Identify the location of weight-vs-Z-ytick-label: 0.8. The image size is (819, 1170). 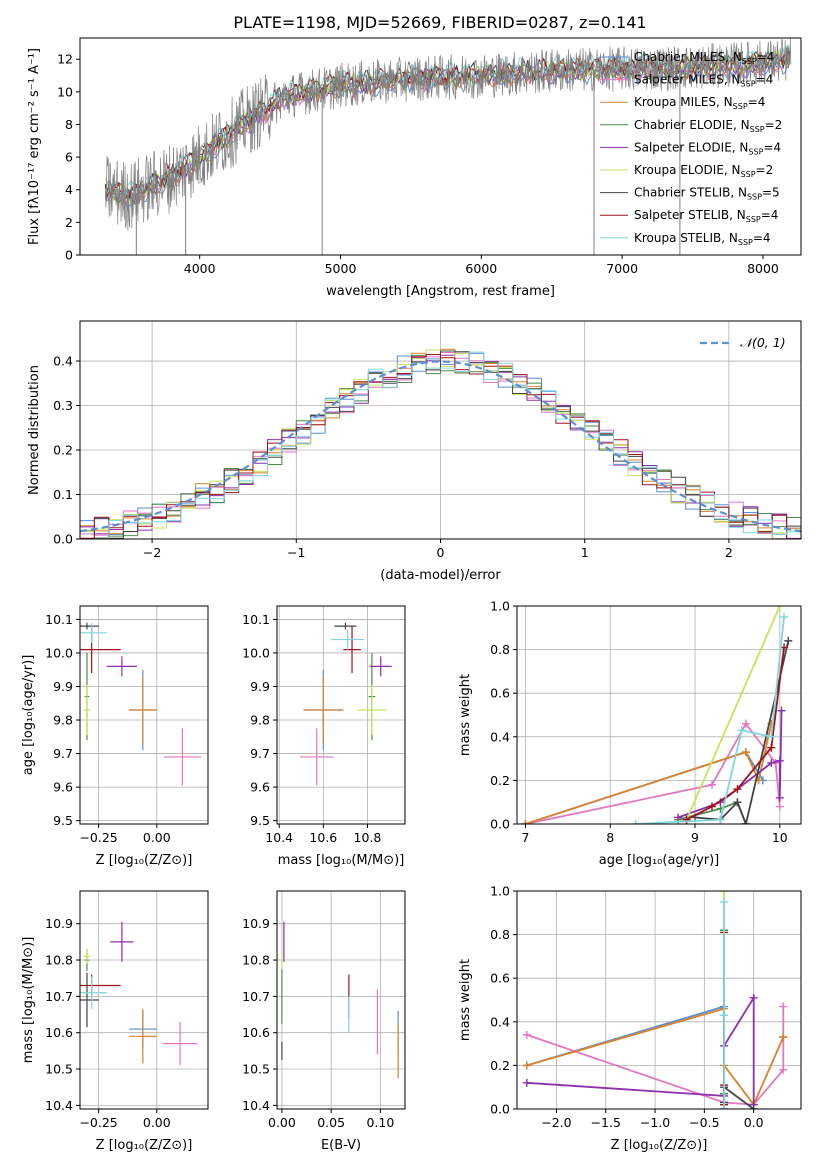
(500, 934).